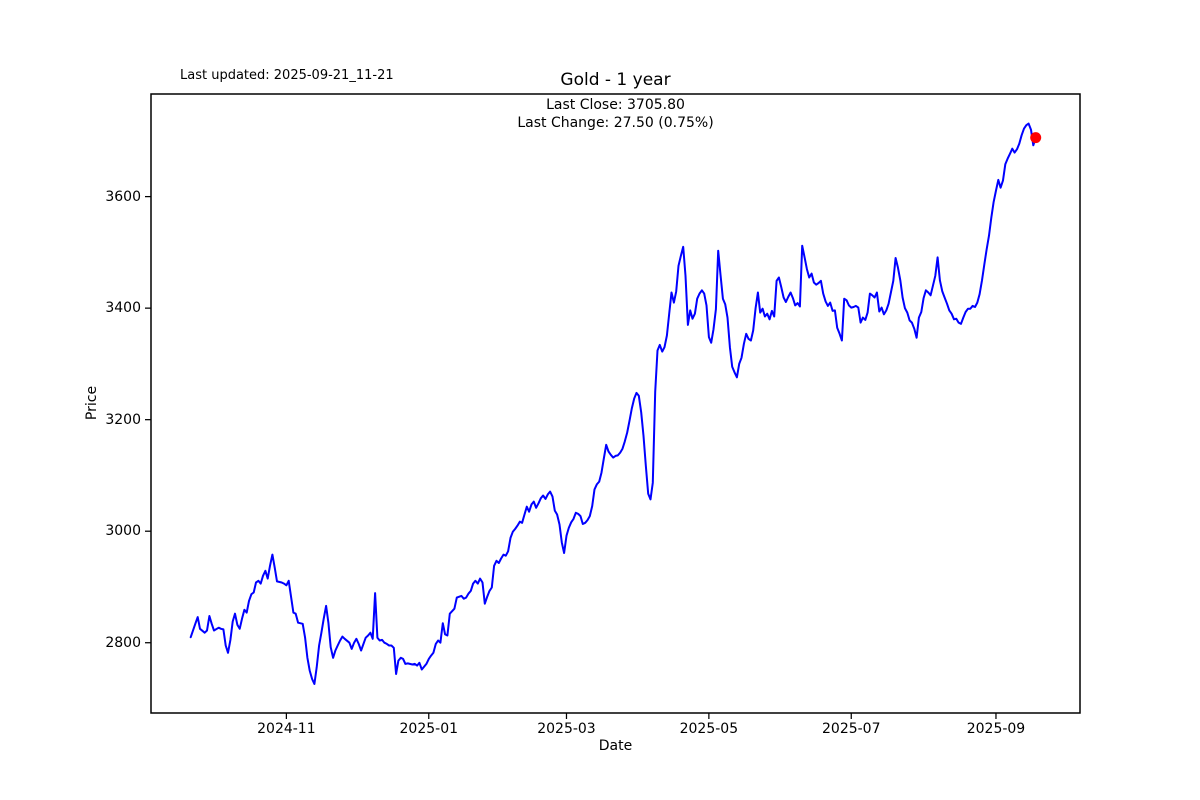 Image resolution: width=1200 pixels, height=800 pixels. What do you see at coordinates (429, 729) in the screenshot?
I see `x-tick-label: 2025-01` at bounding box center [429, 729].